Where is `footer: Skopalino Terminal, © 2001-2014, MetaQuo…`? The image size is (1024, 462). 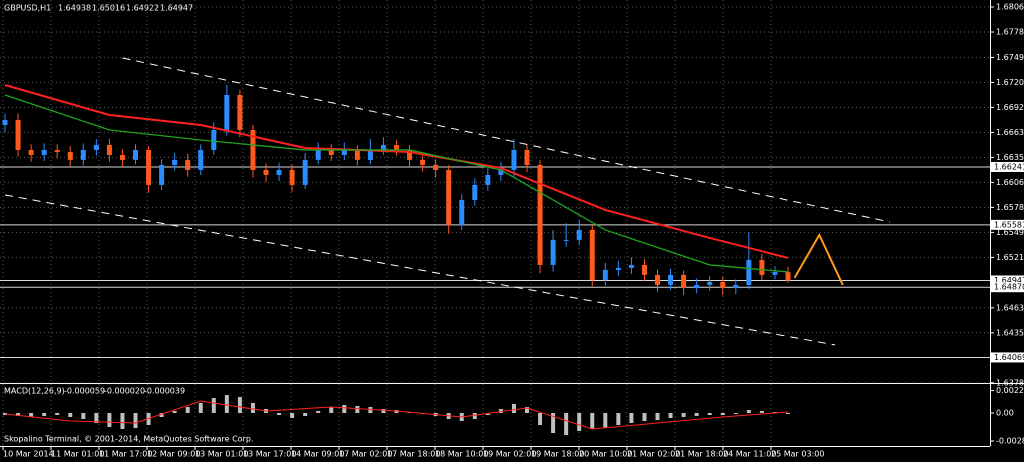
footer: Skopalino Terminal, © 2001-2014, MetaQuo… is located at coordinates (128, 439).